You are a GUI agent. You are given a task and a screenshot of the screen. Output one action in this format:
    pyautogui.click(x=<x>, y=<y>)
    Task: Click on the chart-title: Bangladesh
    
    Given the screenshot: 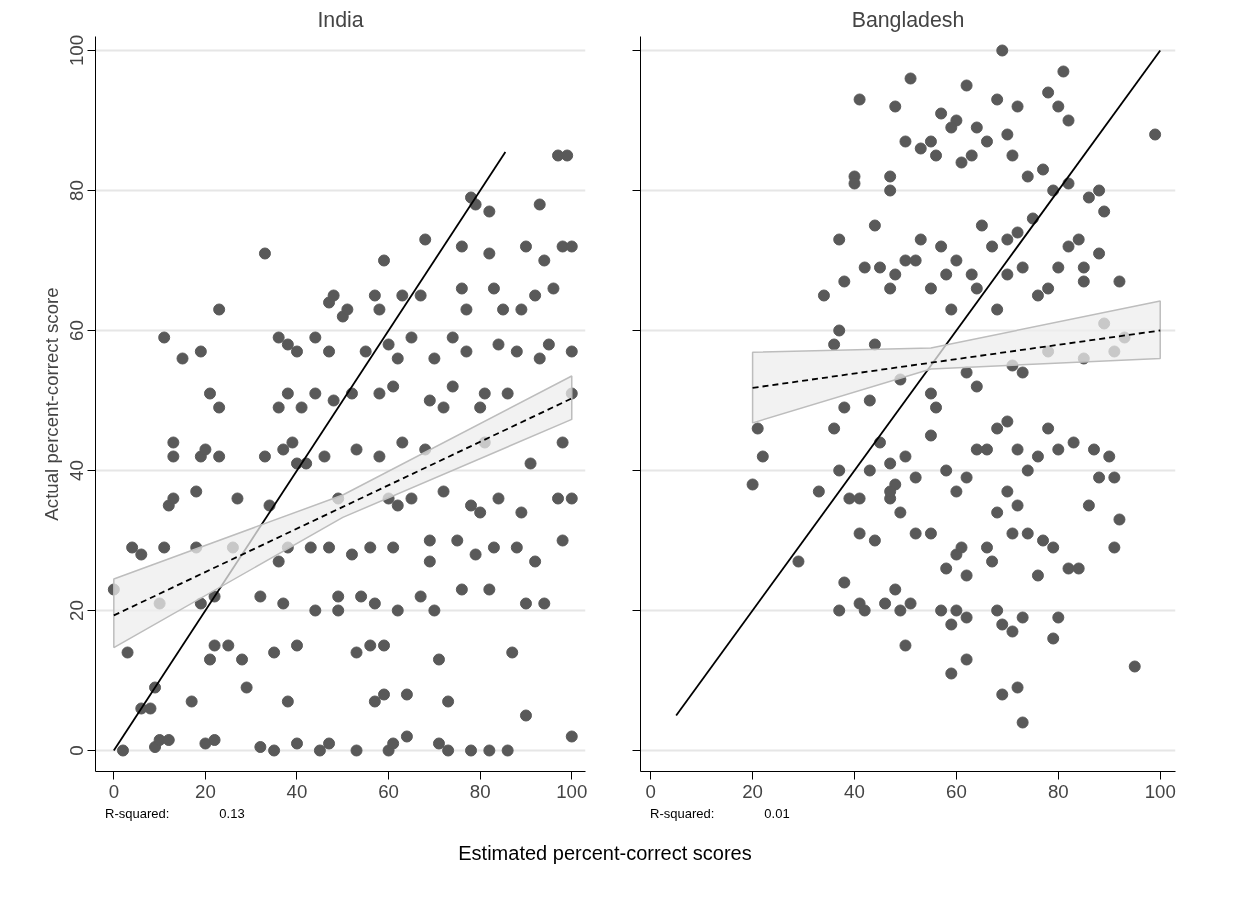 What is the action you would take?
    pyautogui.click(x=908, y=19)
    